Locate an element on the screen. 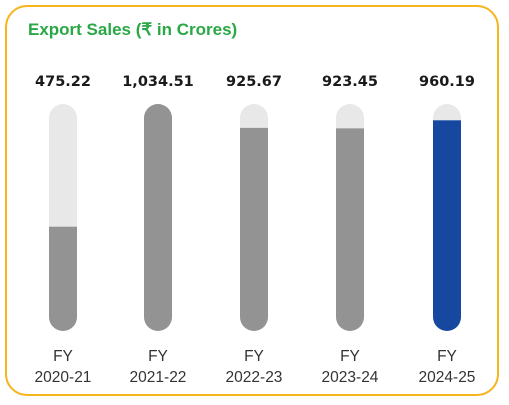 This screenshot has height=405, width=509. data-label: 923.45 is located at coordinates (350, 82).